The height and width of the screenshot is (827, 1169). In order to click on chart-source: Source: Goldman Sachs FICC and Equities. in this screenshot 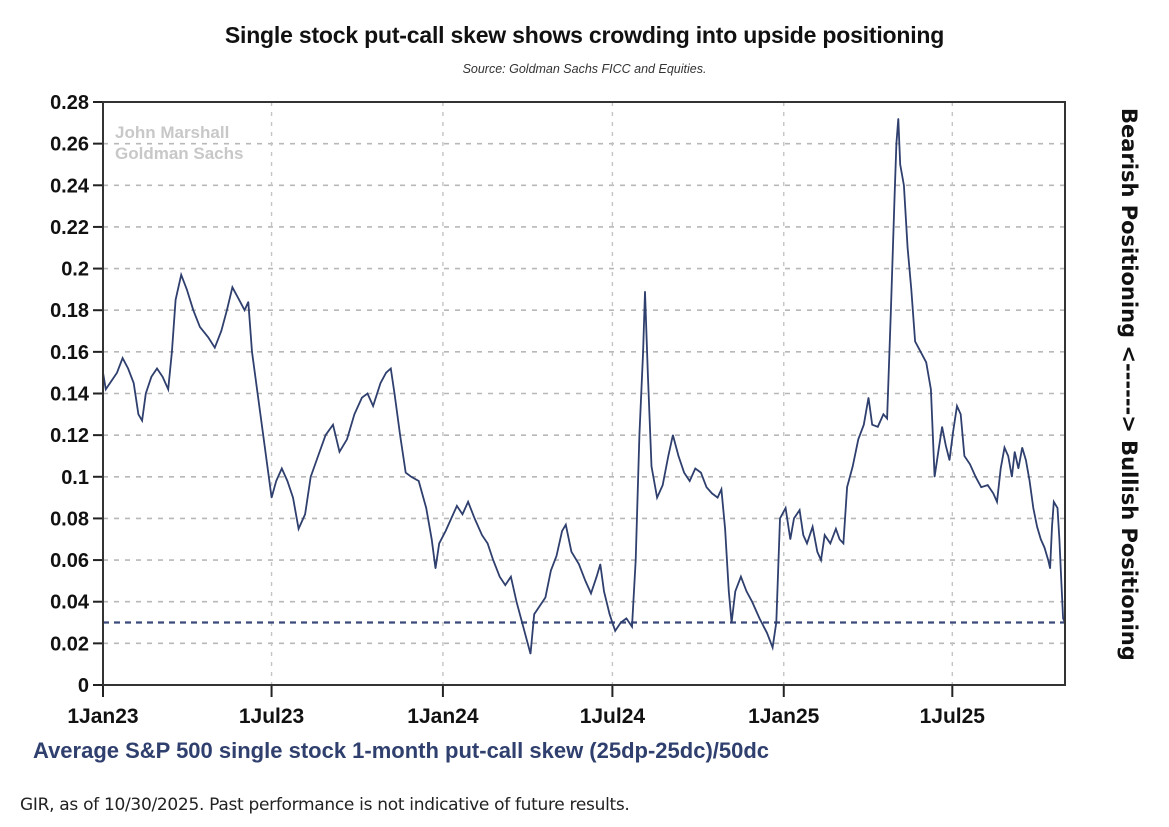, I will do `click(584, 69)`.